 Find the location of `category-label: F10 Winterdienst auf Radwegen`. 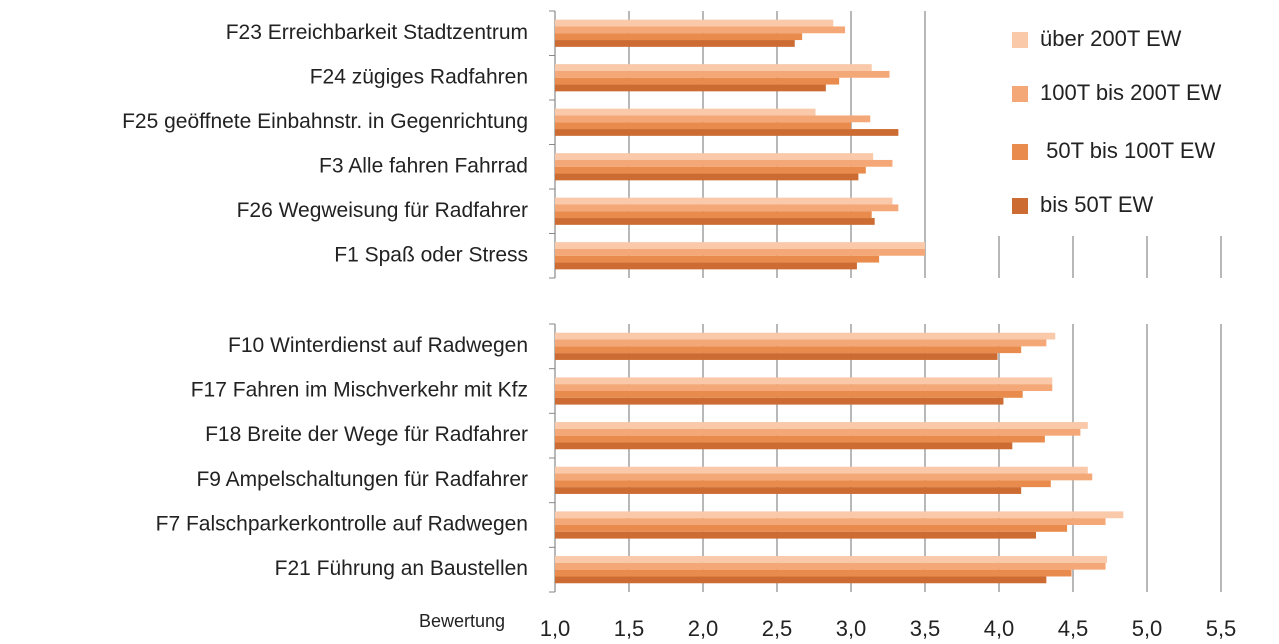

category-label: F10 Winterdienst auf Radwegen is located at coordinates (378, 345).